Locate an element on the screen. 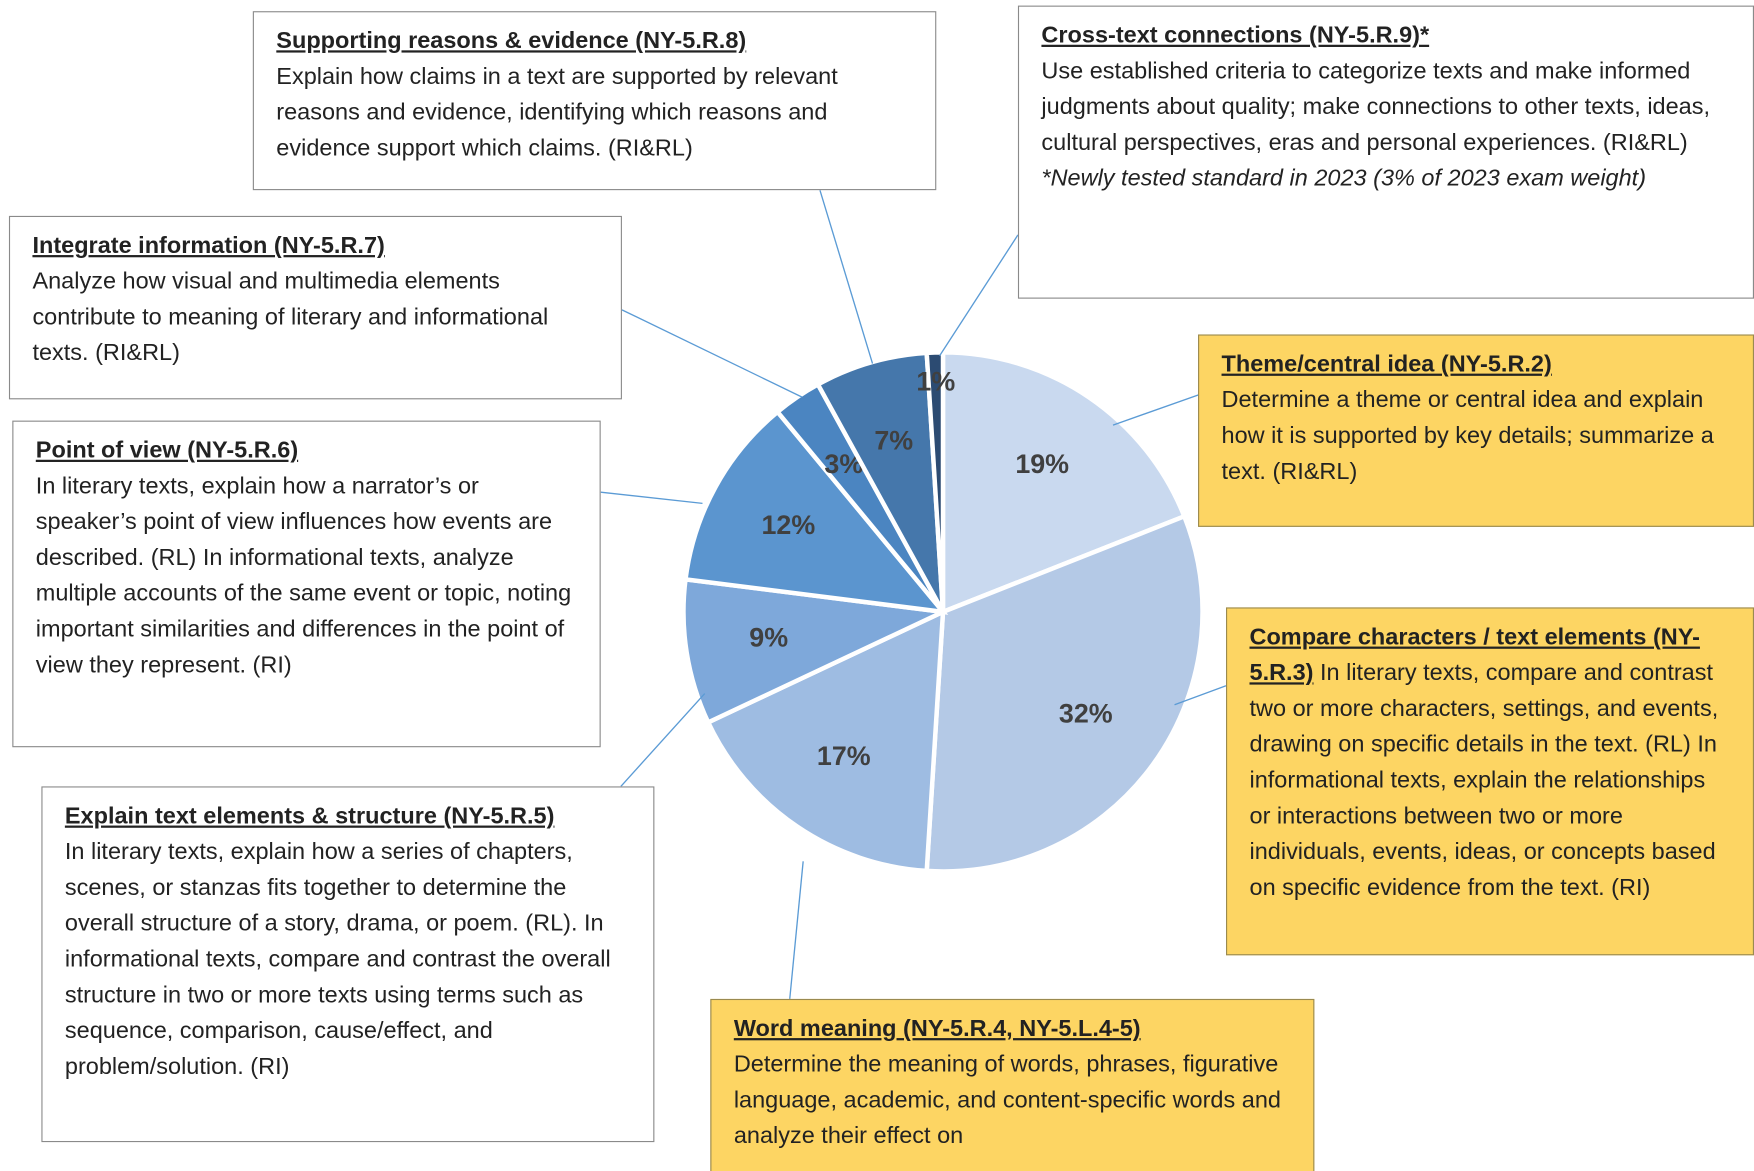 The width and height of the screenshot is (1754, 1171). value-label: 9% is located at coordinates (768, 638).